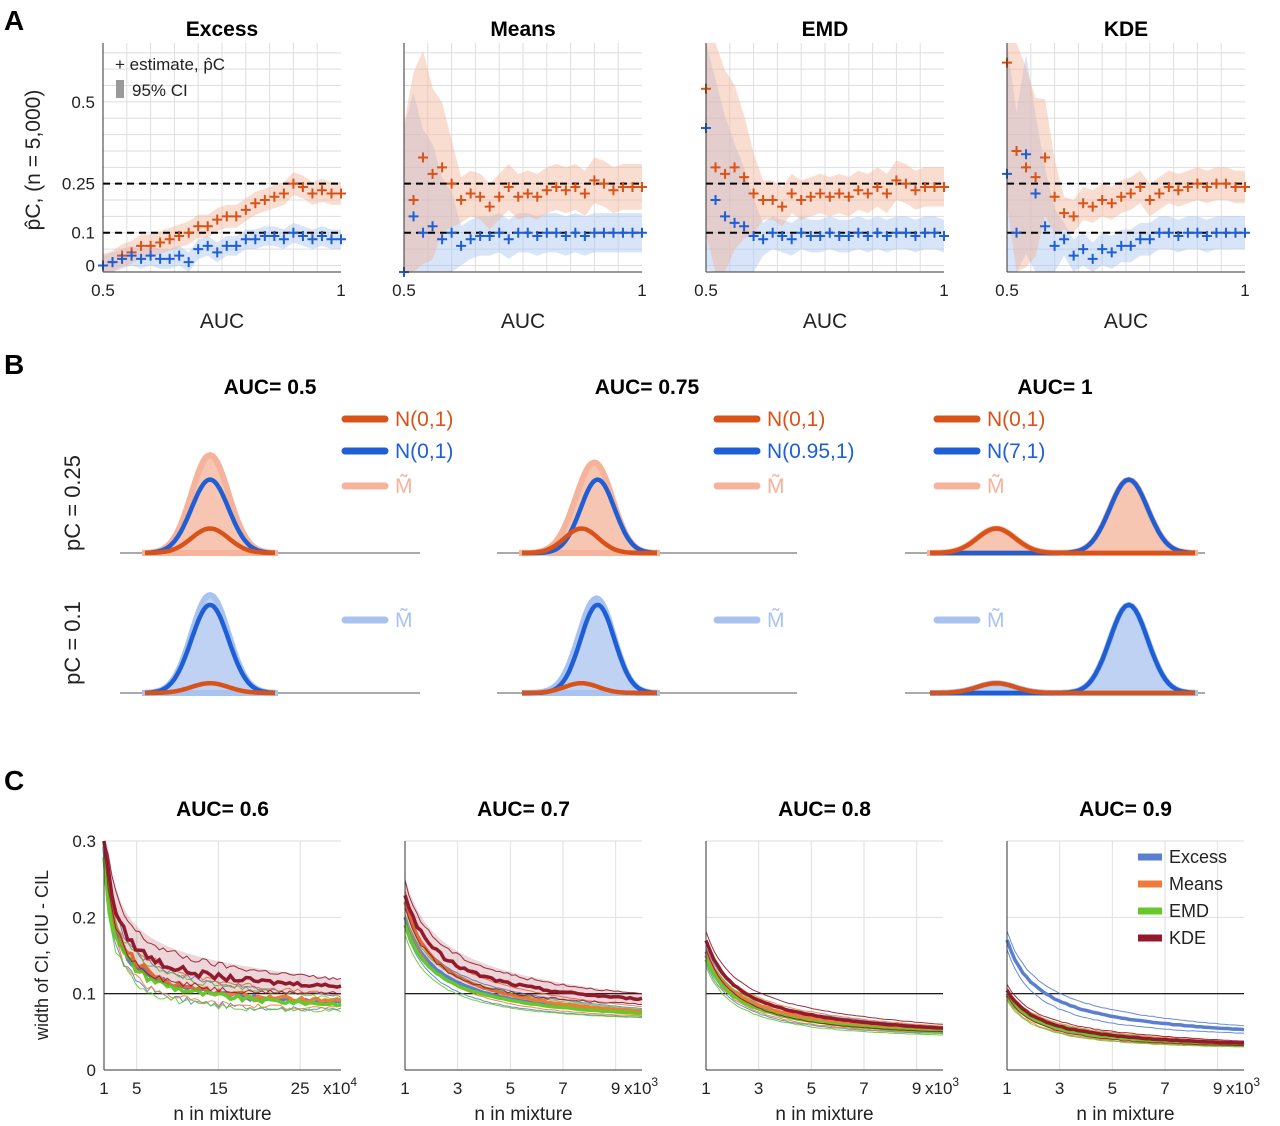  I want to click on ci-bound-upper-kde, so click(824, 978).